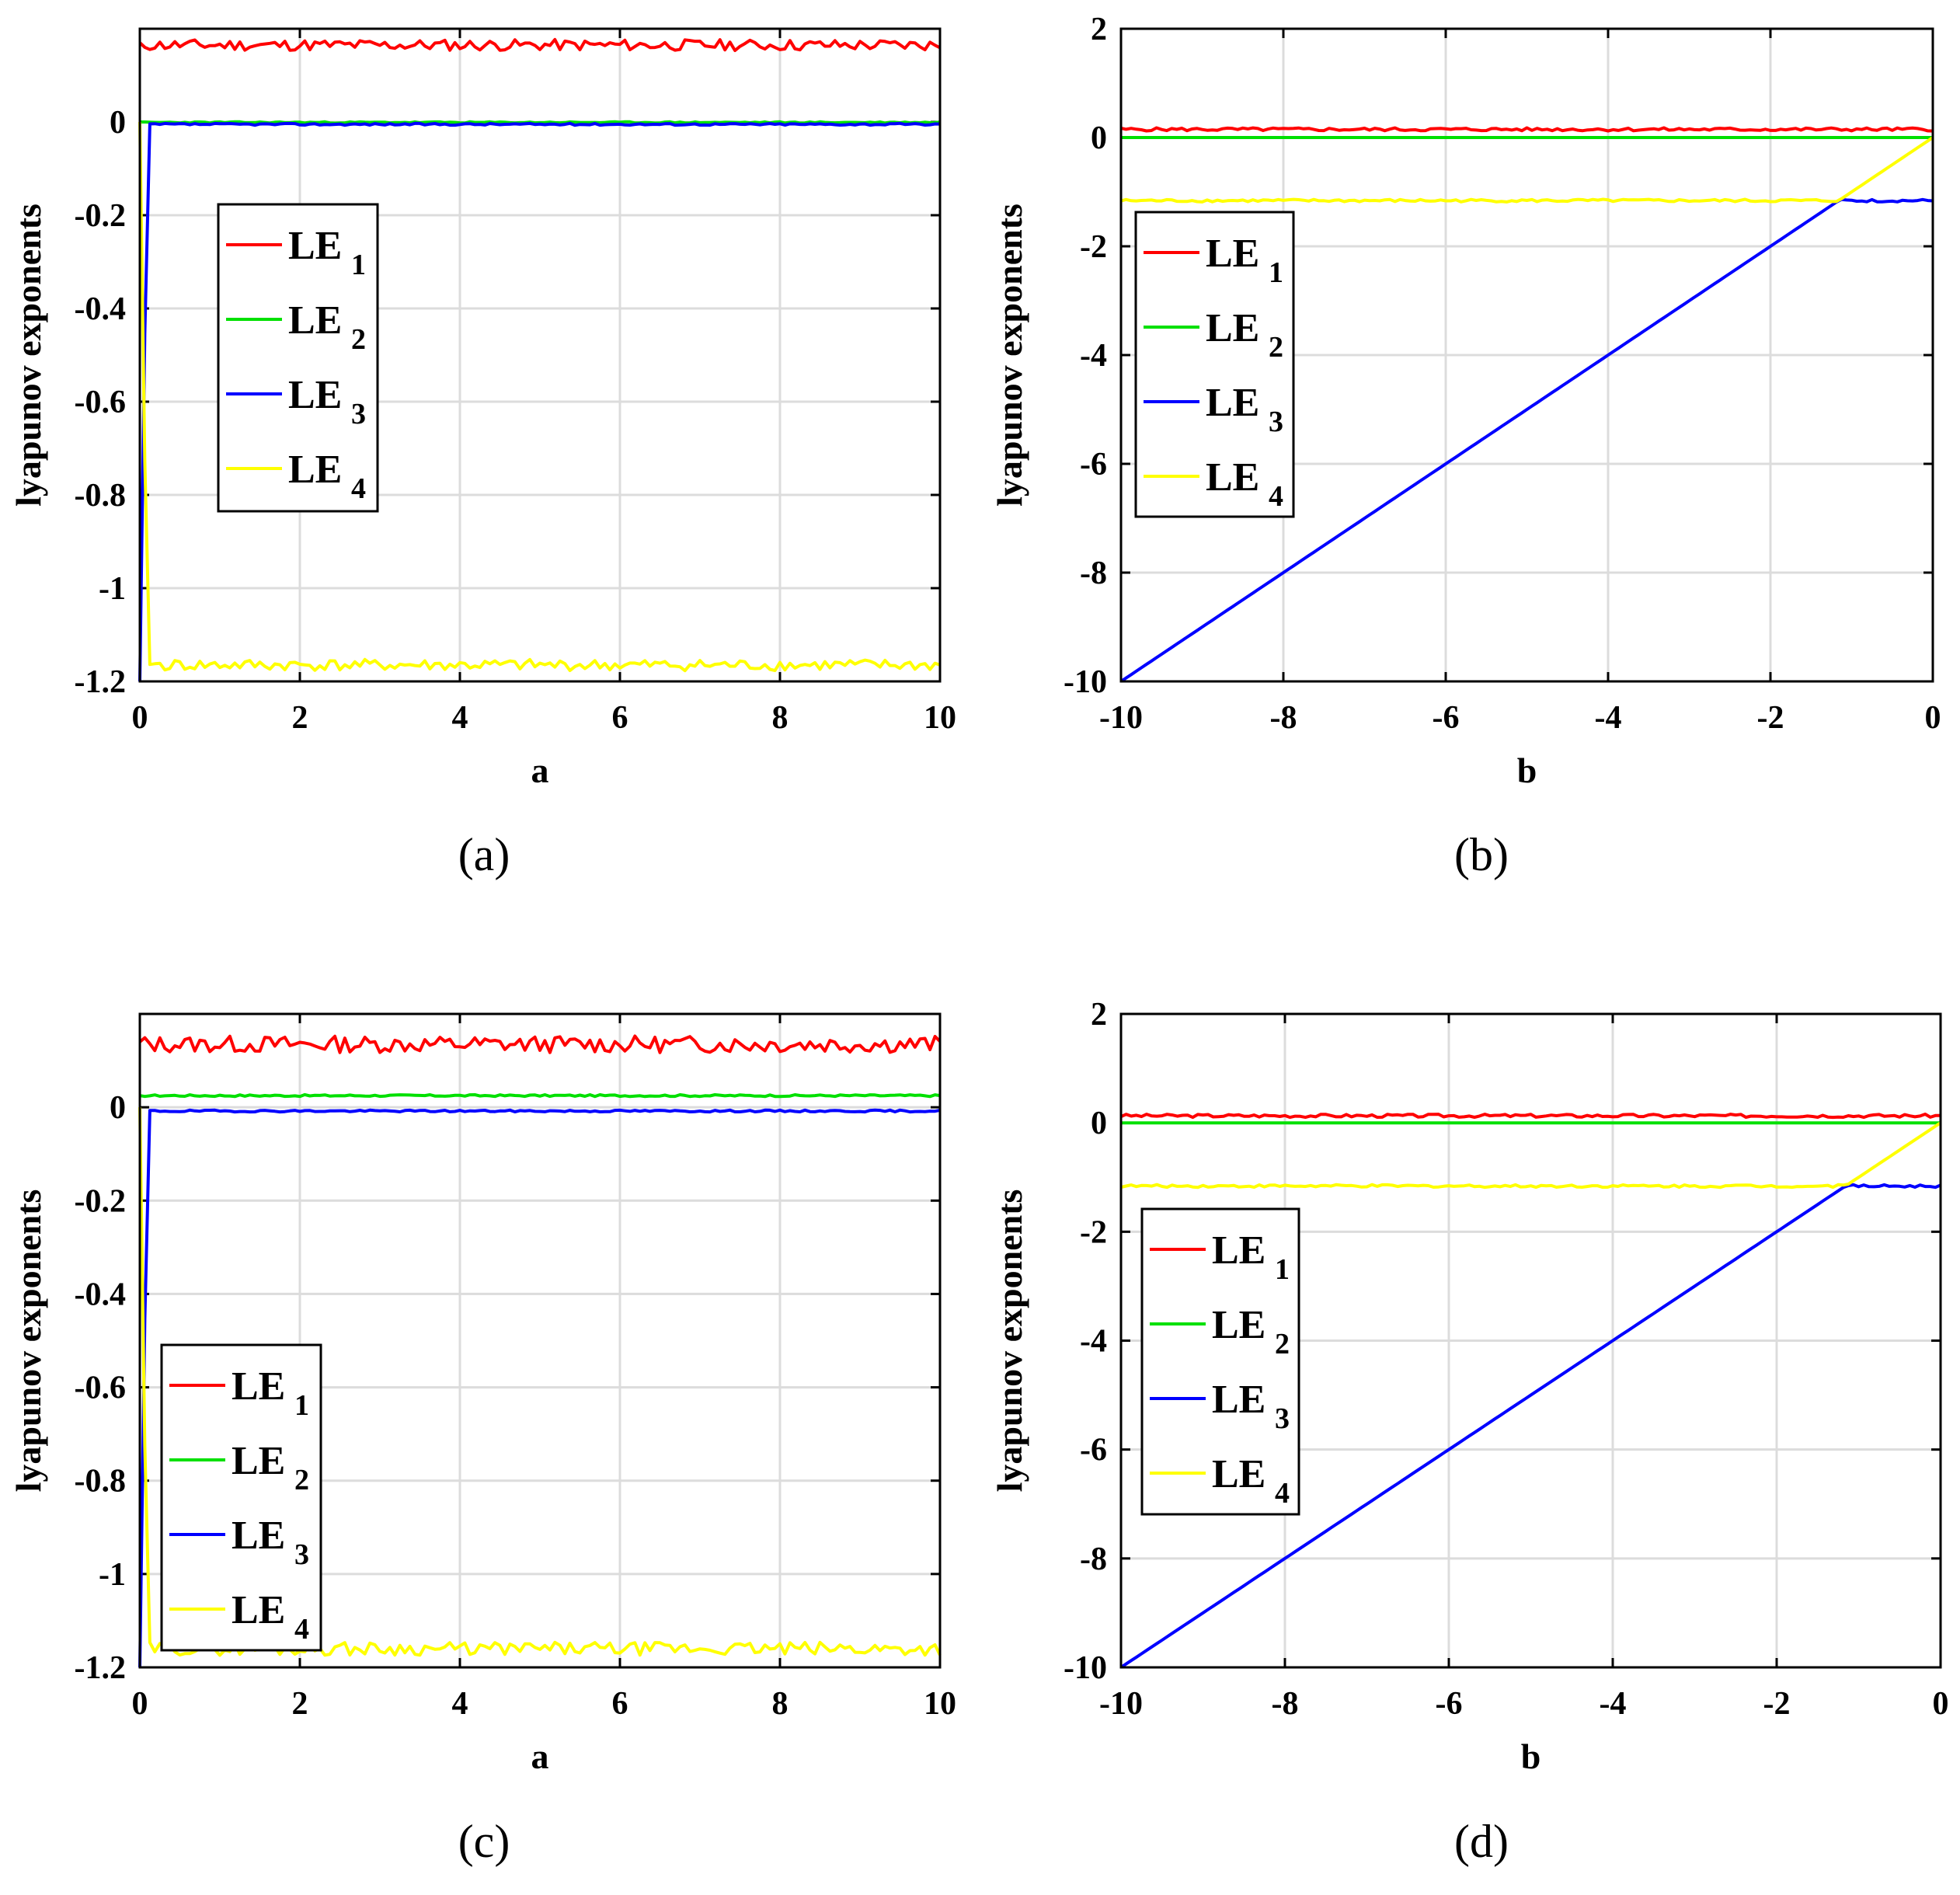 This screenshot has width=1960, height=1895. What do you see at coordinates (484, 1841) in the screenshot?
I see `panel-caption: (c)` at bounding box center [484, 1841].